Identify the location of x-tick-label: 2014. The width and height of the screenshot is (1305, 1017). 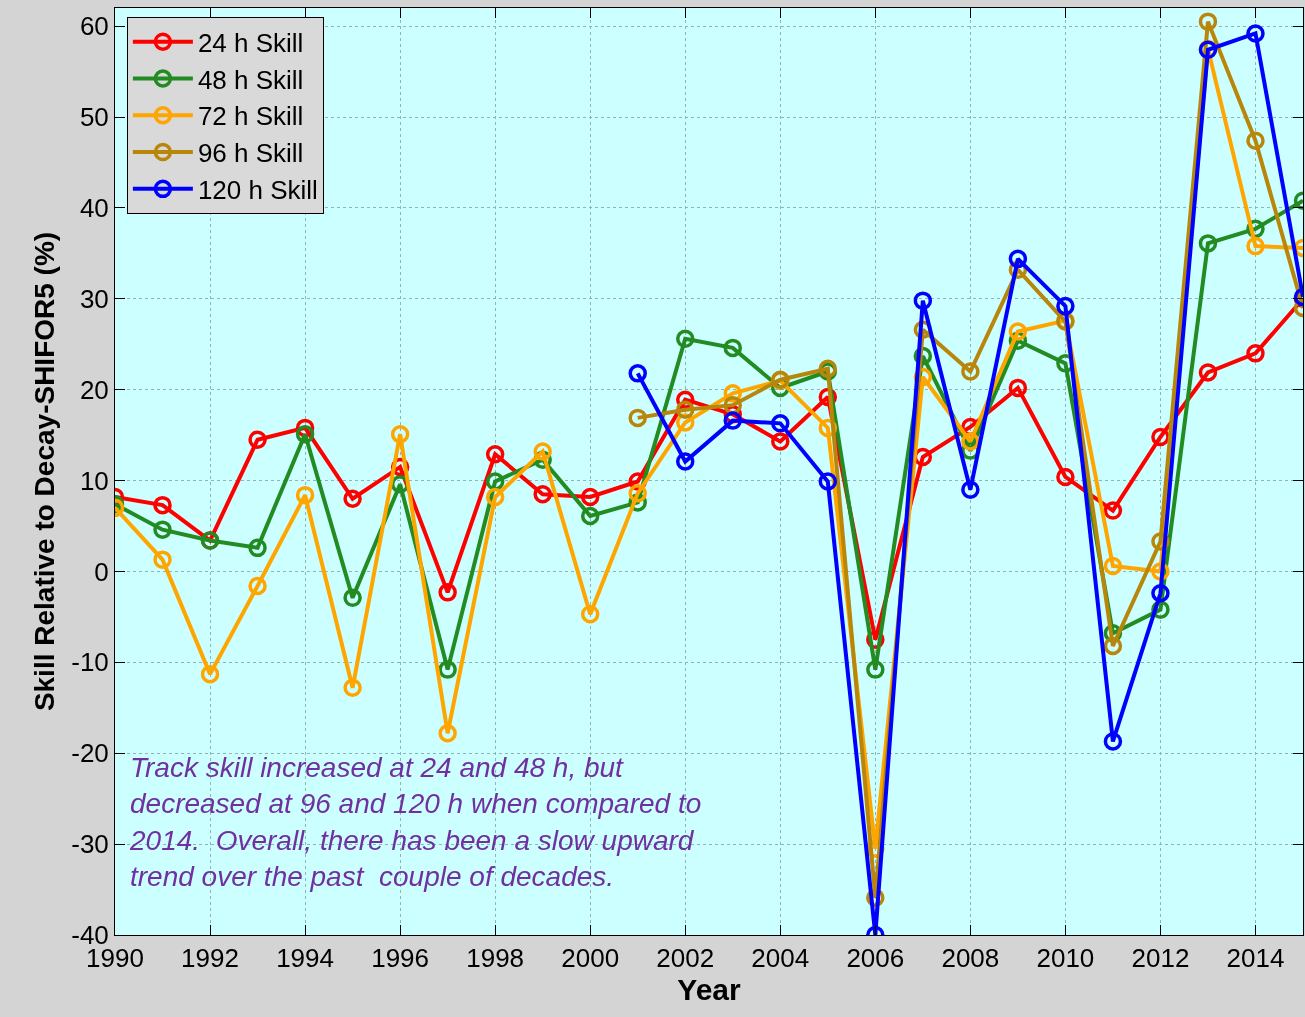
(1255, 958).